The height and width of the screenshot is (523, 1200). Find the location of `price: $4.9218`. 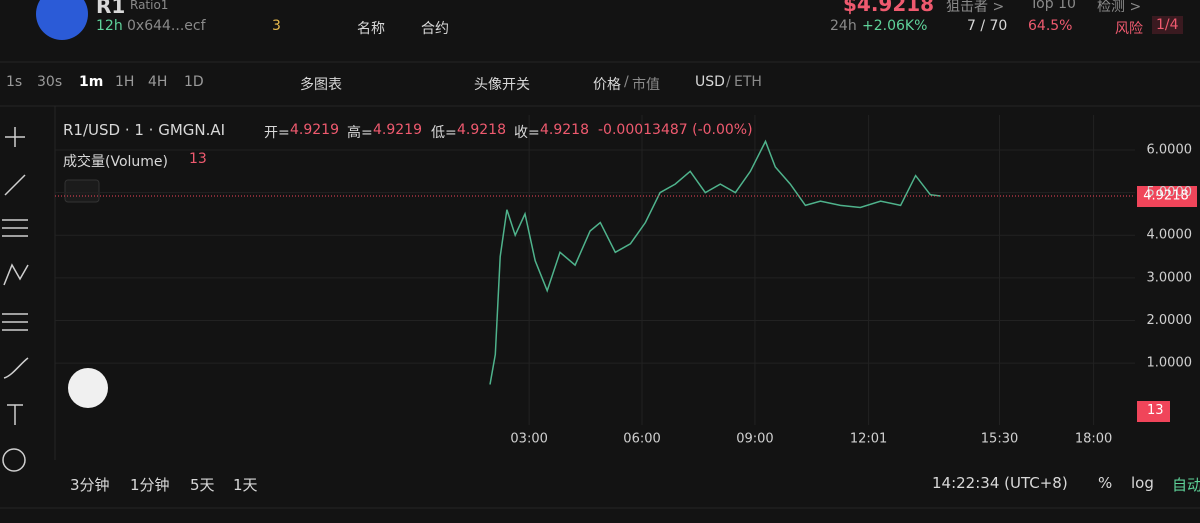

price: $4.9218 is located at coordinates (889, 8).